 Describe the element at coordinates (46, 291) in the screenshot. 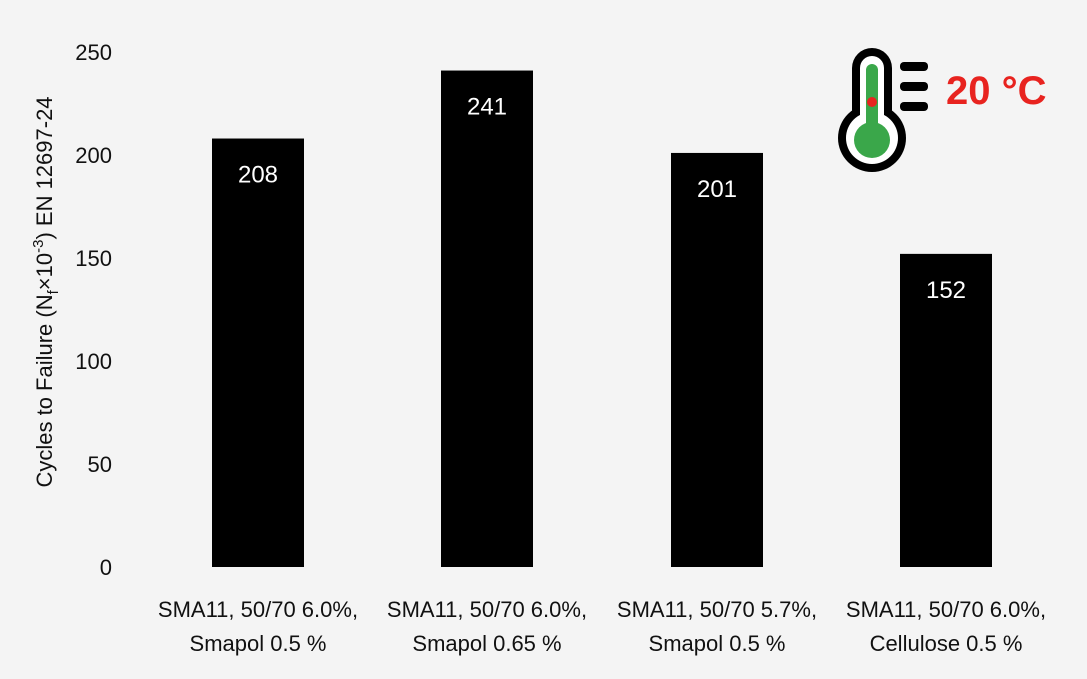

I see `y-axis-label: Cycles to Failure (Nf×10-3) EN 12697-24` at that location.